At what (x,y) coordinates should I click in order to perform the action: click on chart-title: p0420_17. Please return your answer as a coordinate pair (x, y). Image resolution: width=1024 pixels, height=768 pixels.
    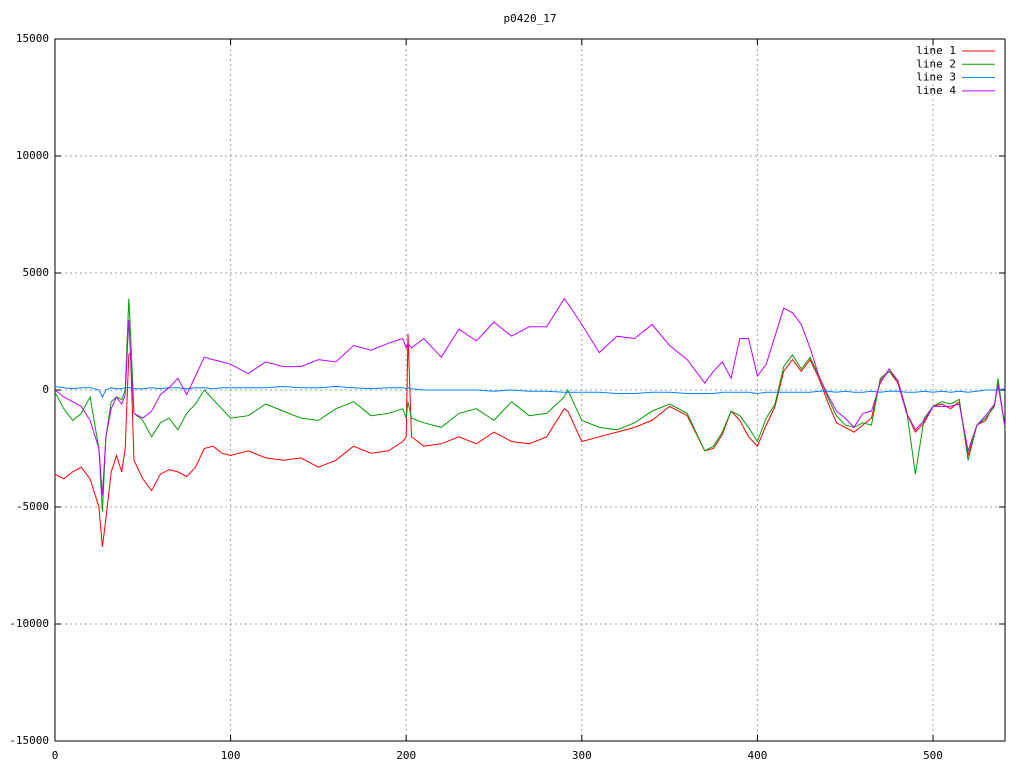
    Looking at the image, I should click on (530, 18).